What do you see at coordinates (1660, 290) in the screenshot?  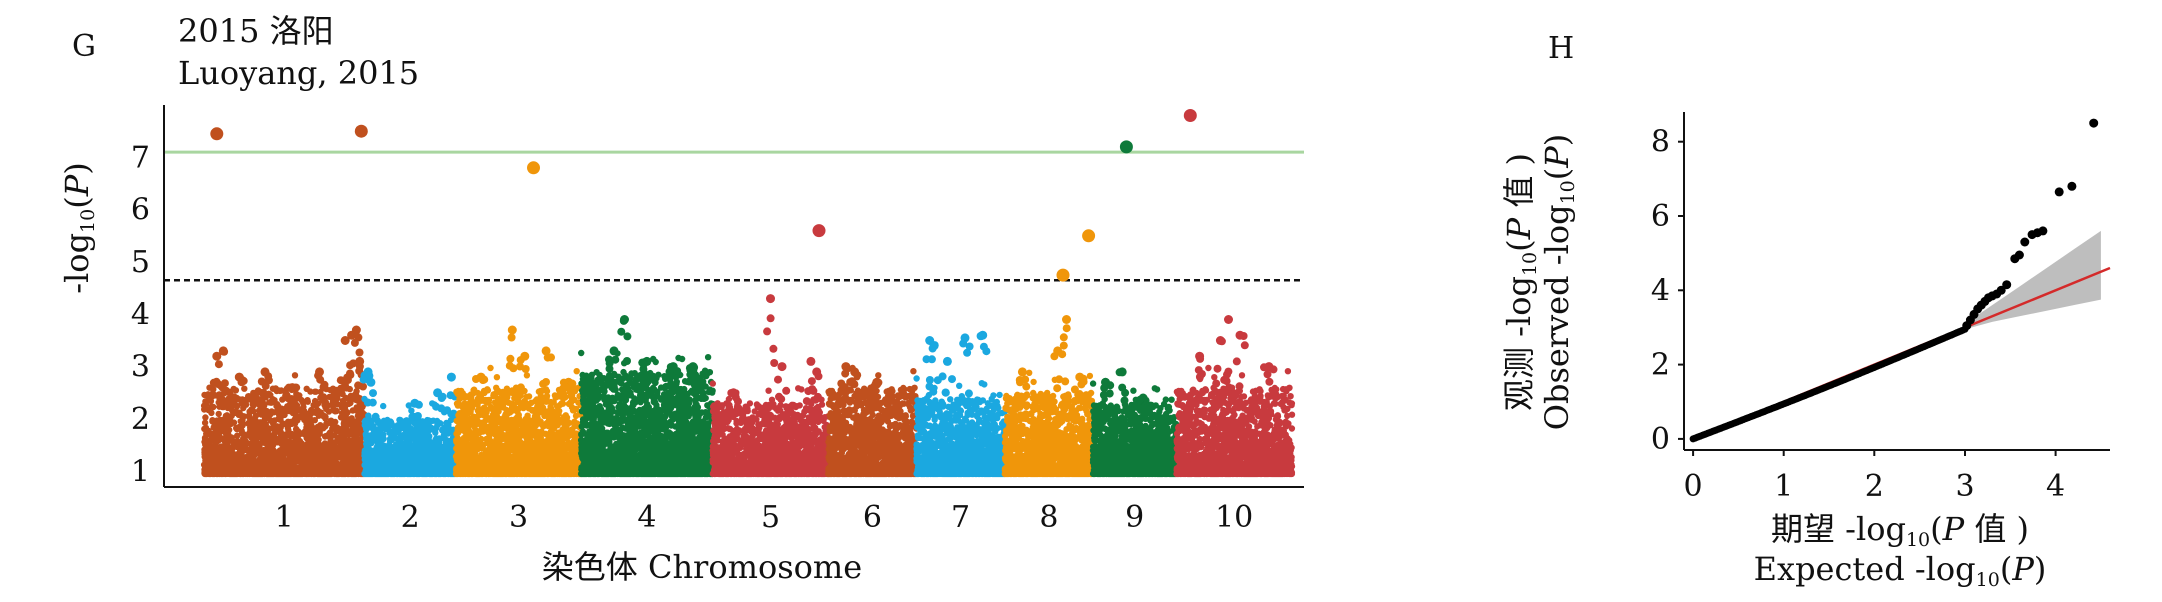 I see `qq-y-tick-label-4: 4` at bounding box center [1660, 290].